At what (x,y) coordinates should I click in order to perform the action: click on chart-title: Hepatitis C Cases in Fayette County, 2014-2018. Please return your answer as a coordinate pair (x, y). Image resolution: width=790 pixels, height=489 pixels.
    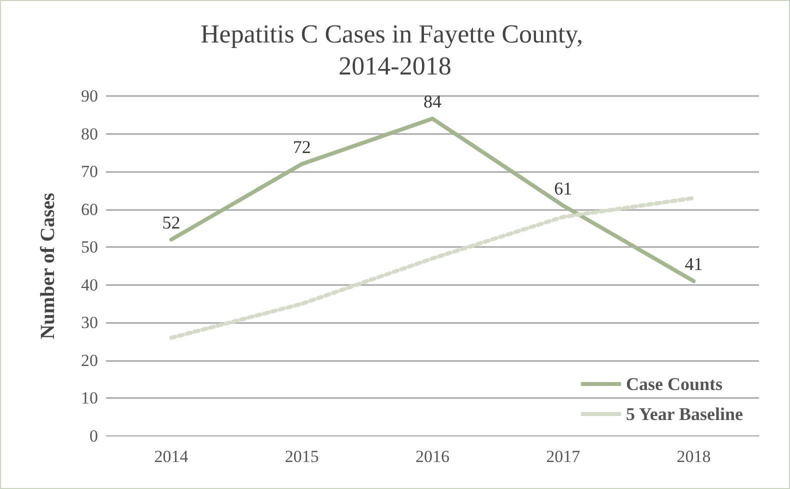
    Looking at the image, I should click on (395, 50).